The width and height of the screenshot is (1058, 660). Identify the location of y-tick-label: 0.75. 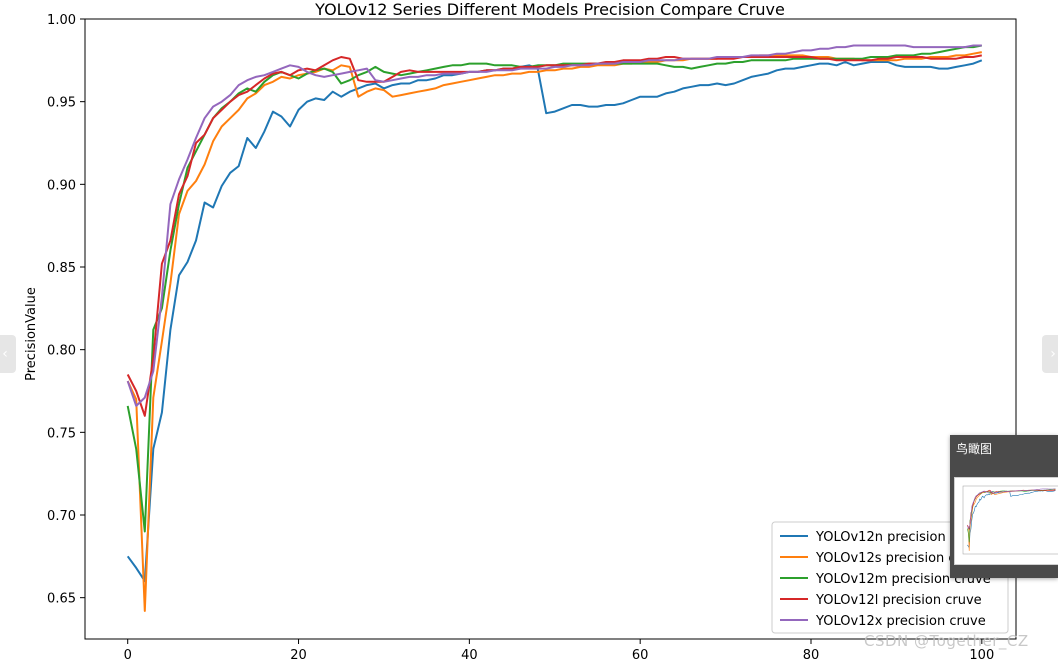
(61, 433).